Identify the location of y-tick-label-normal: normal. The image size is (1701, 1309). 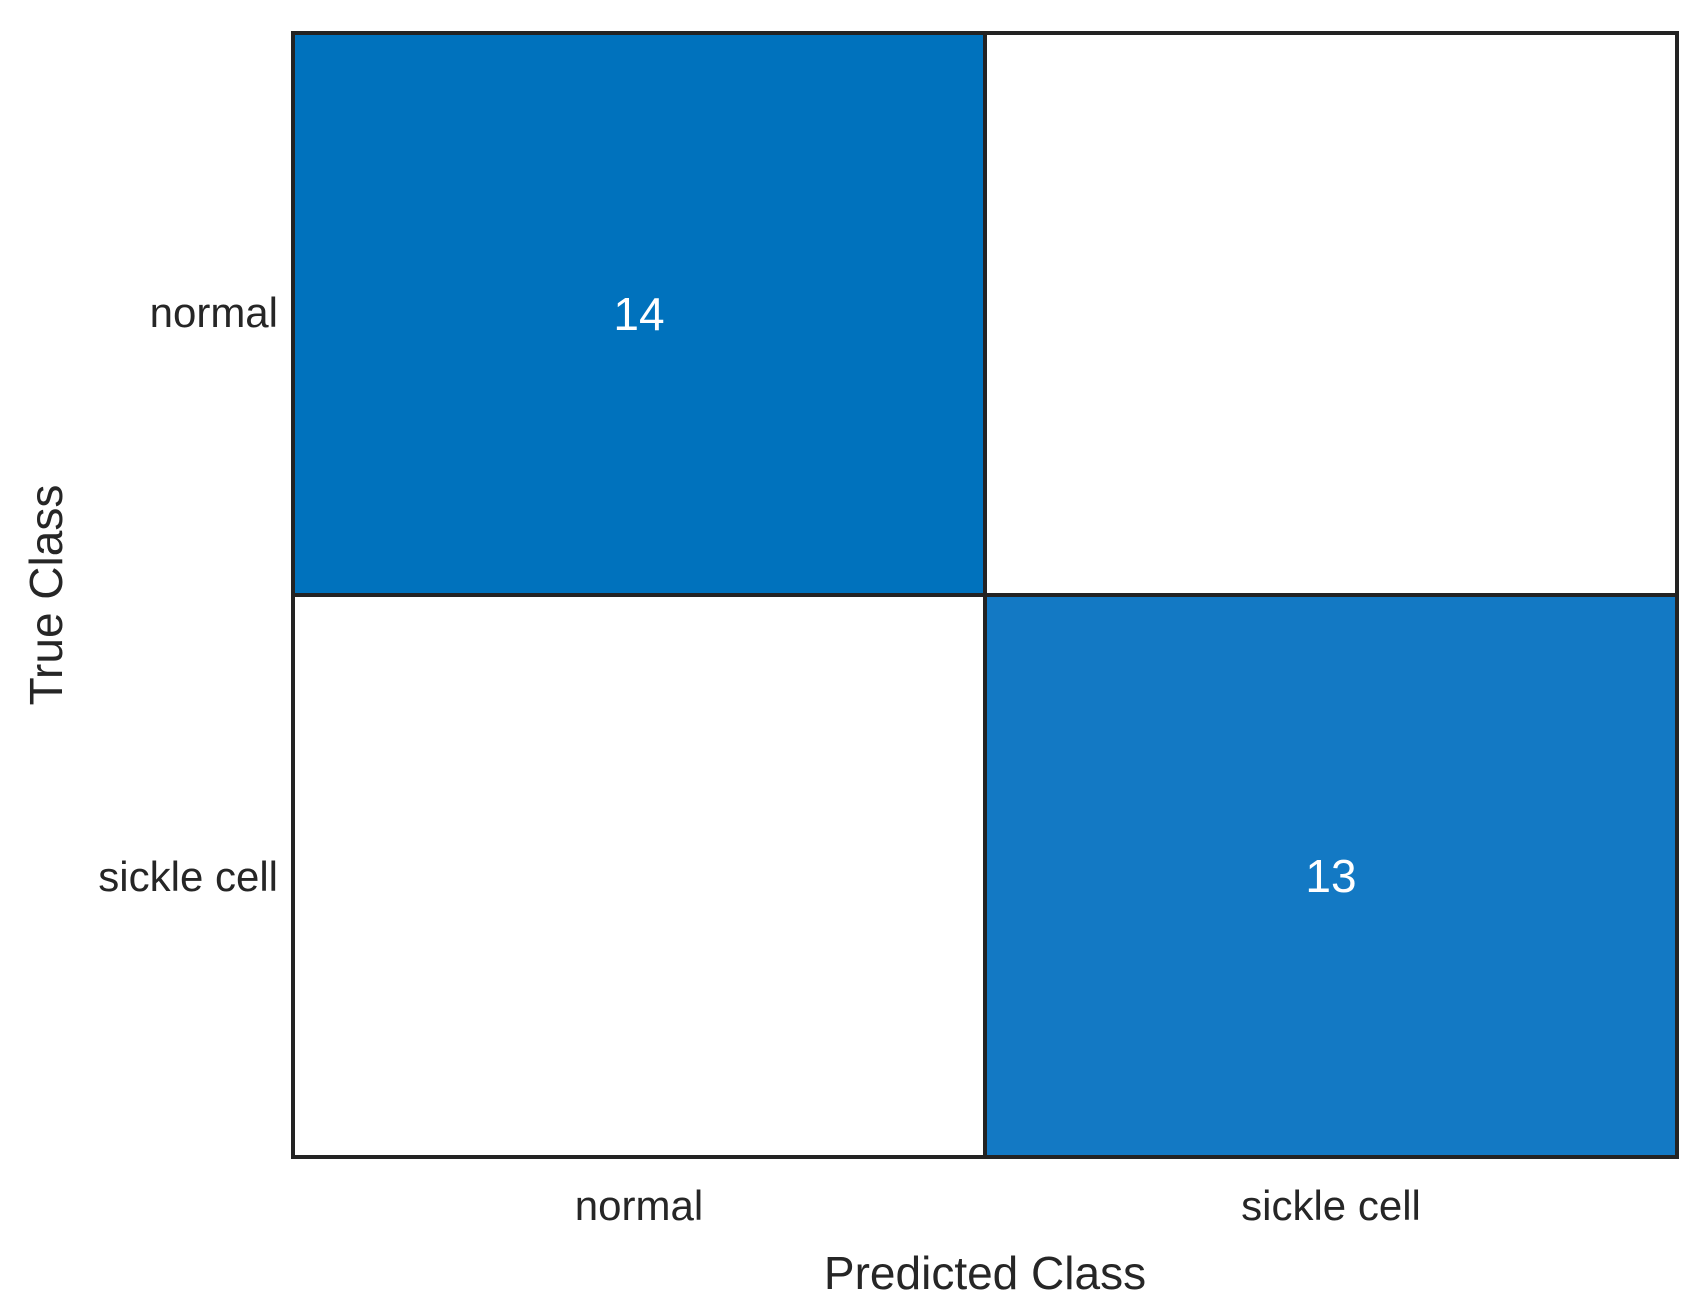
(213, 312).